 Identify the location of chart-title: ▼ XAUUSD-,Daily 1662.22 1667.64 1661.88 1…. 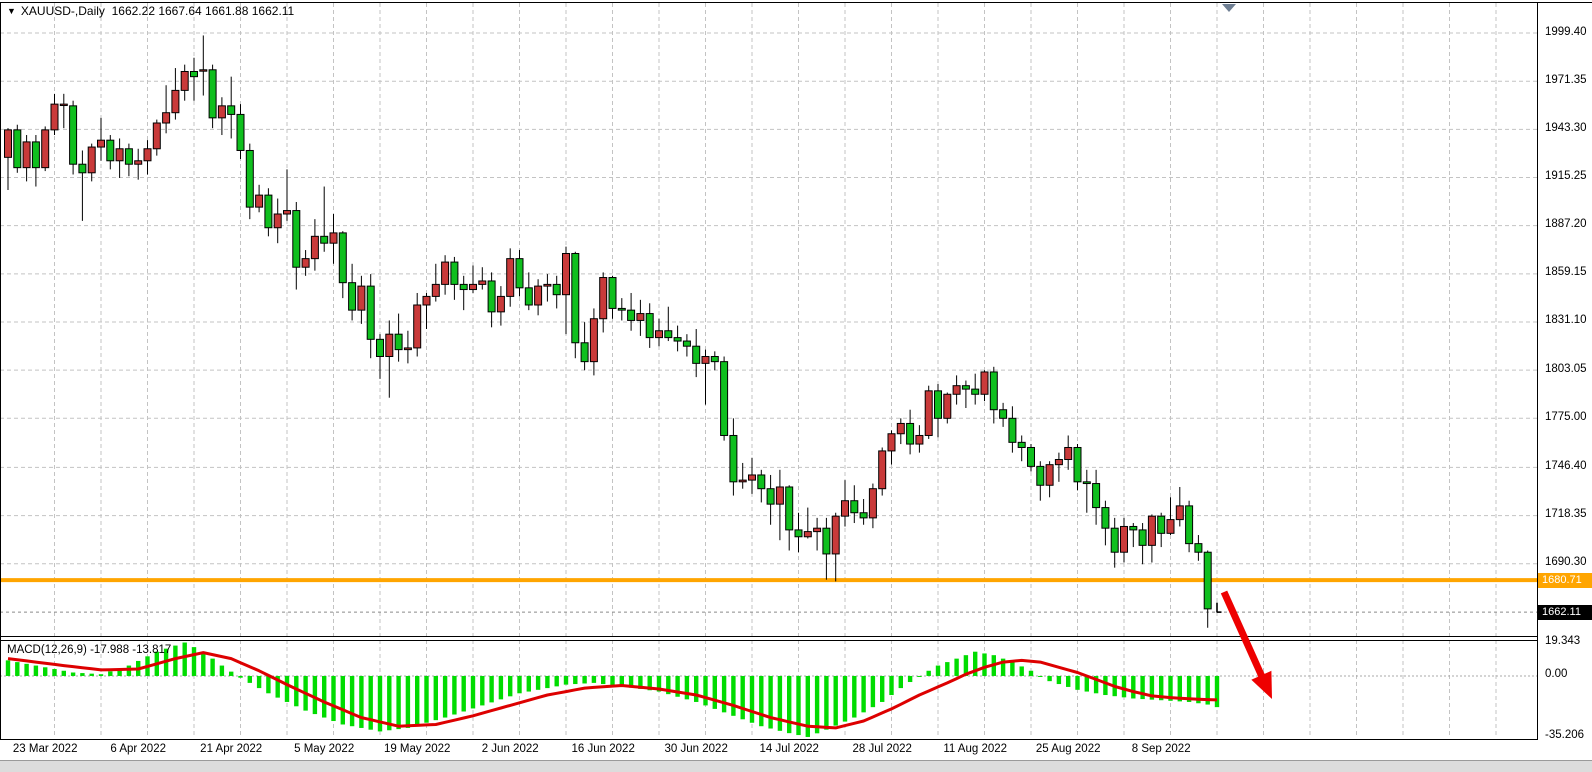
(150, 11).